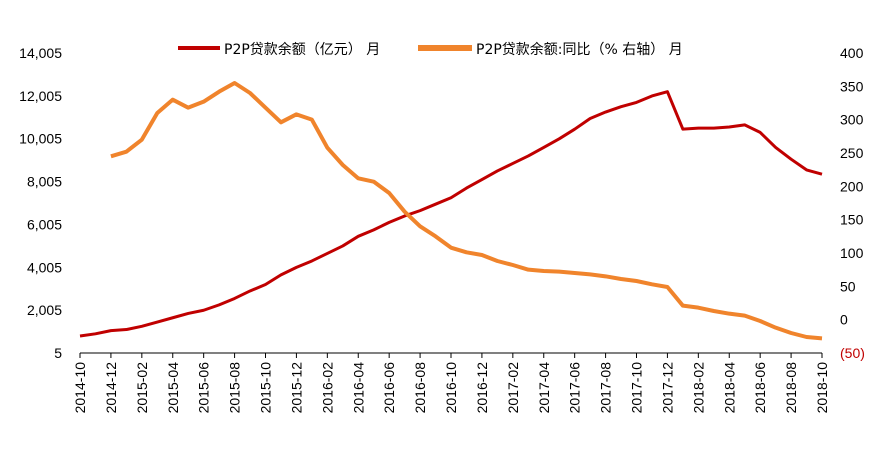  I want to click on x-tick-label: 2017-12, so click(667, 388).